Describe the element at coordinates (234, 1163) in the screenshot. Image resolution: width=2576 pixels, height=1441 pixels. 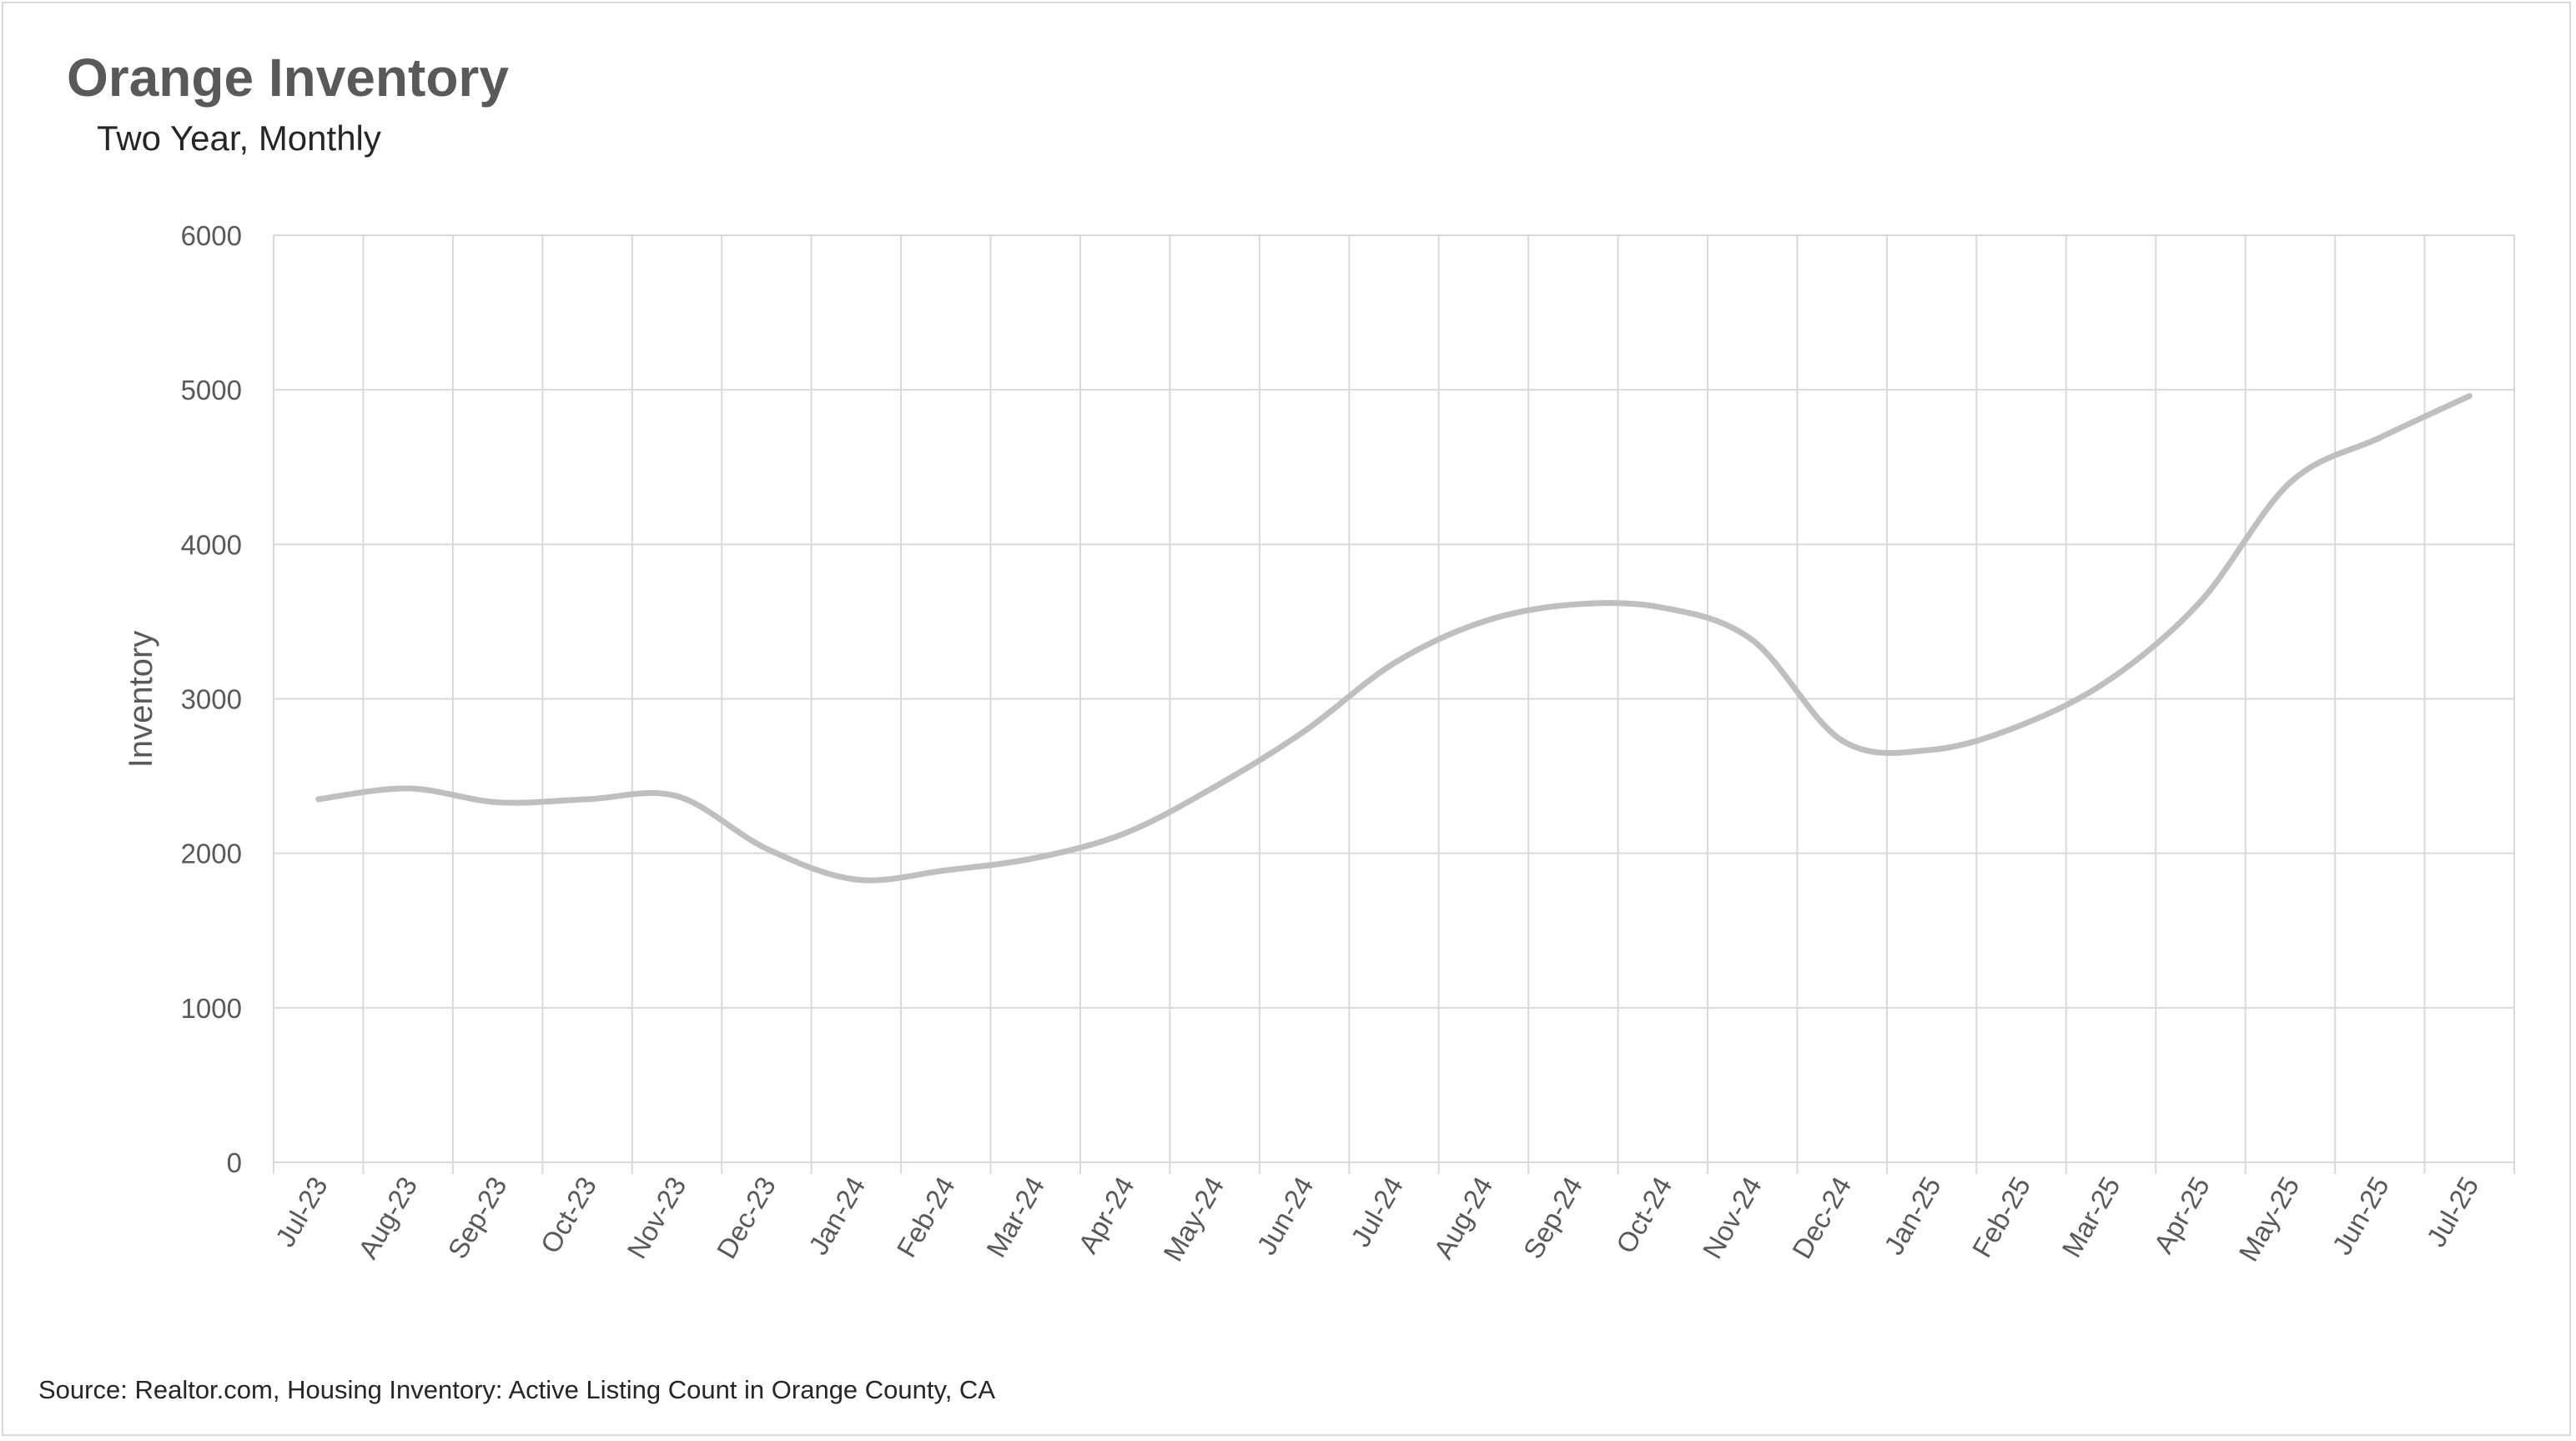
I see `y-tick-label-0: 0` at that location.